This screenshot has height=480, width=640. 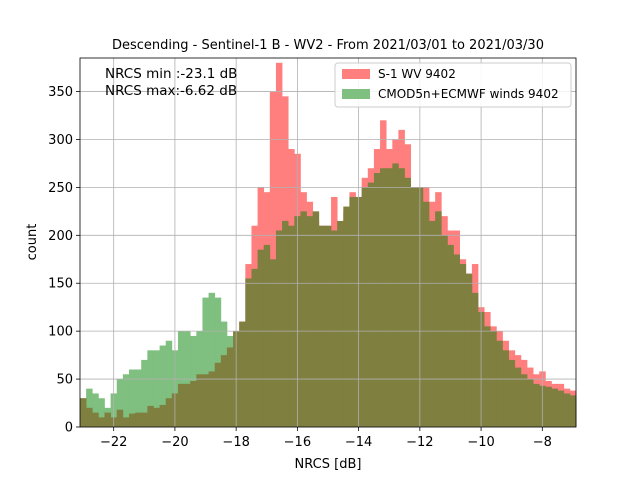 What do you see at coordinates (174, 442) in the screenshot?
I see `x-tick-label: −20` at bounding box center [174, 442].